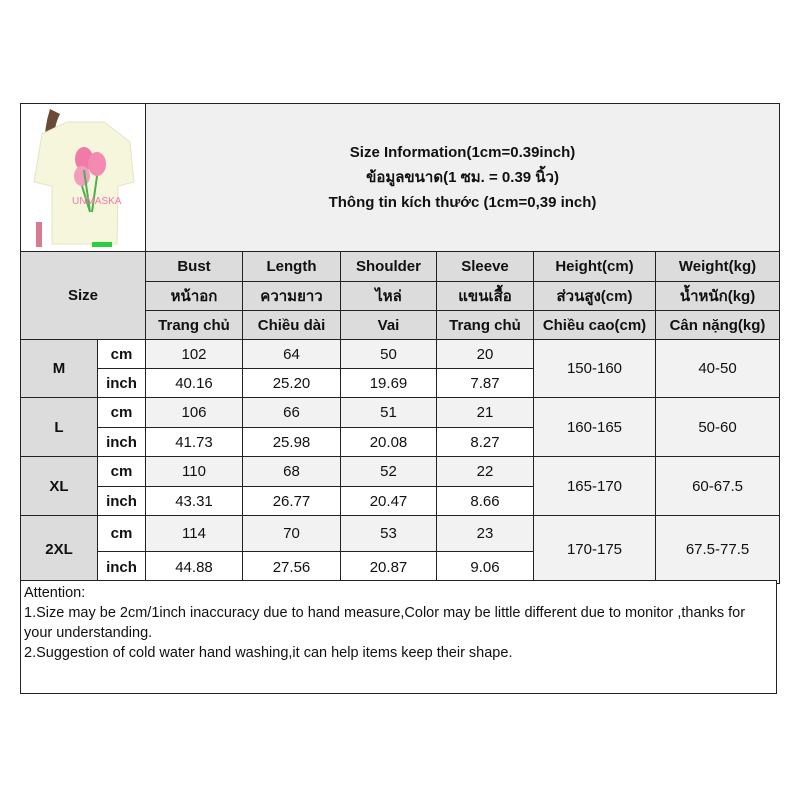 The height and width of the screenshot is (800, 800). What do you see at coordinates (194, 266) in the screenshot?
I see `column-header-en: Bust` at bounding box center [194, 266].